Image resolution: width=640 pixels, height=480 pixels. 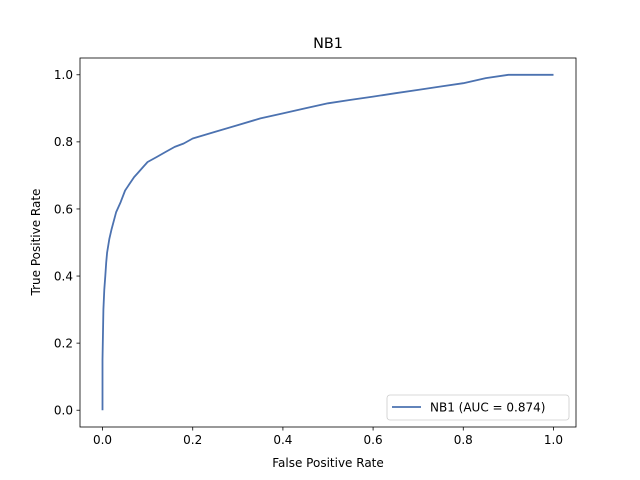 I want to click on y-axis-label: True Positive Rate, so click(x=36, y=243).